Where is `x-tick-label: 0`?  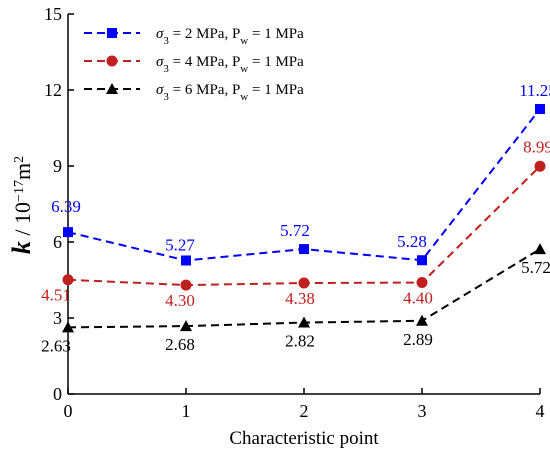
x-tick-label: 0 is located at coordinates (68, 411).